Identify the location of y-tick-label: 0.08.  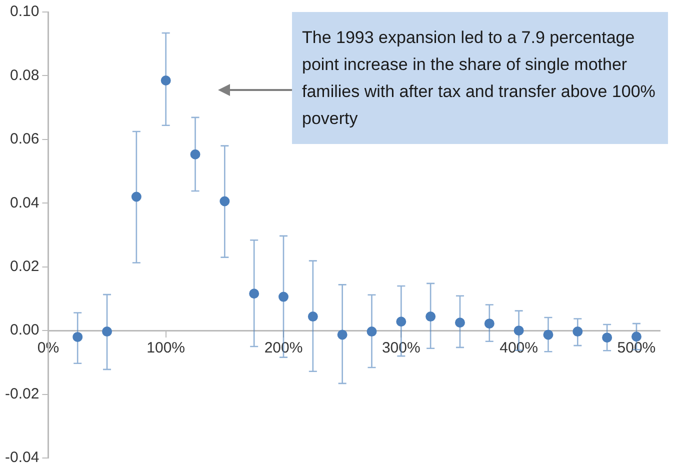
(25, 75).